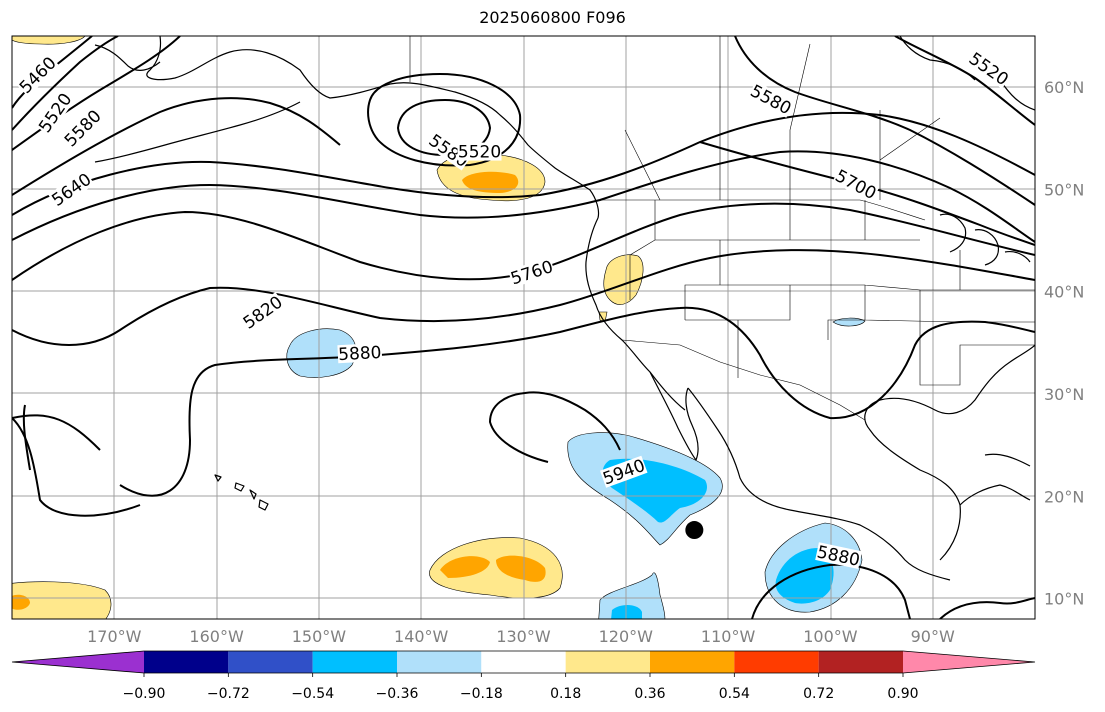 The height and width of the screenshot is (712, 1105). What do you see at coordinates (987, 608) in the screenshot?
I see `contour-5880-southeast` at bounding box center [987, 608].